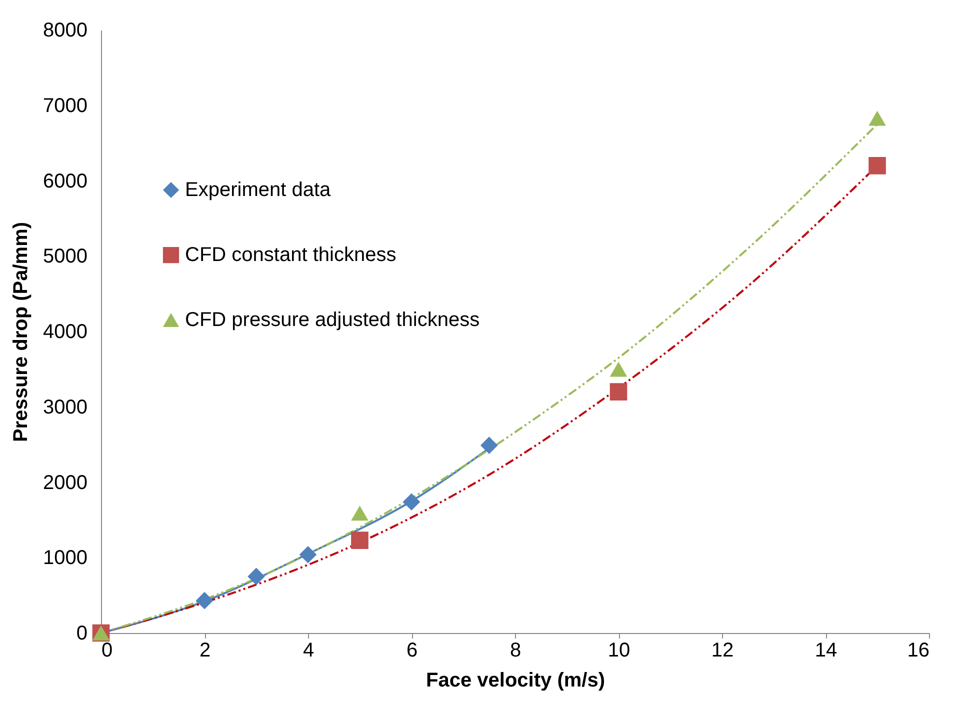 This screenshot has height=715, width=968. Describe the element at coordinates (516, 651) in the screenshot. I see `x-tick-label: 8` at that location.